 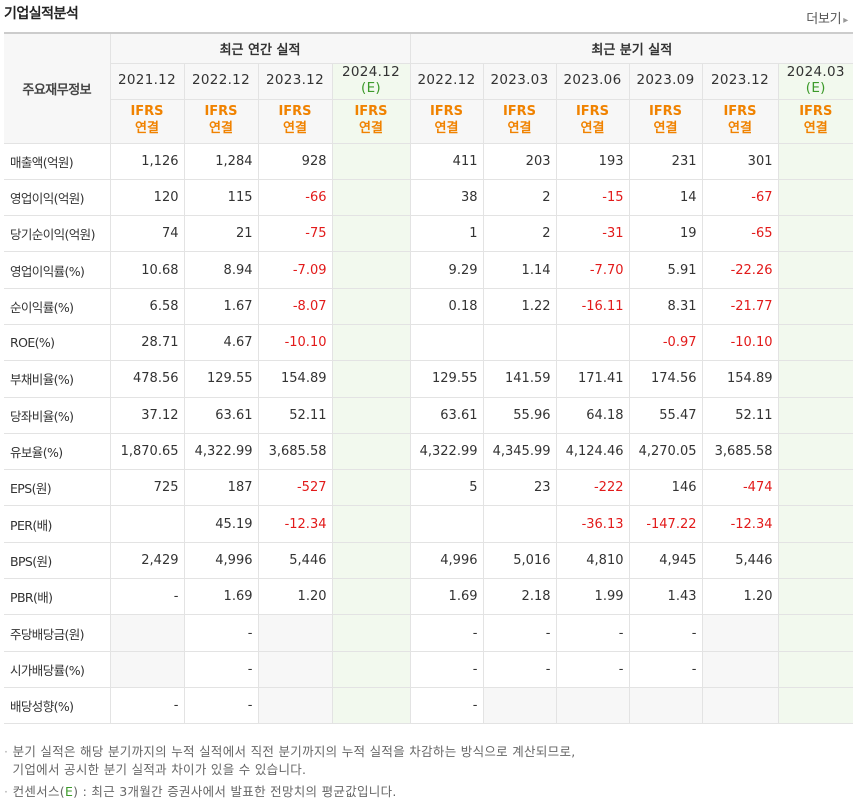 What do you see at coordinates (740, 306) in the screenshot?
I see `table-cell: -21.77` at bounding box center [740, 306].